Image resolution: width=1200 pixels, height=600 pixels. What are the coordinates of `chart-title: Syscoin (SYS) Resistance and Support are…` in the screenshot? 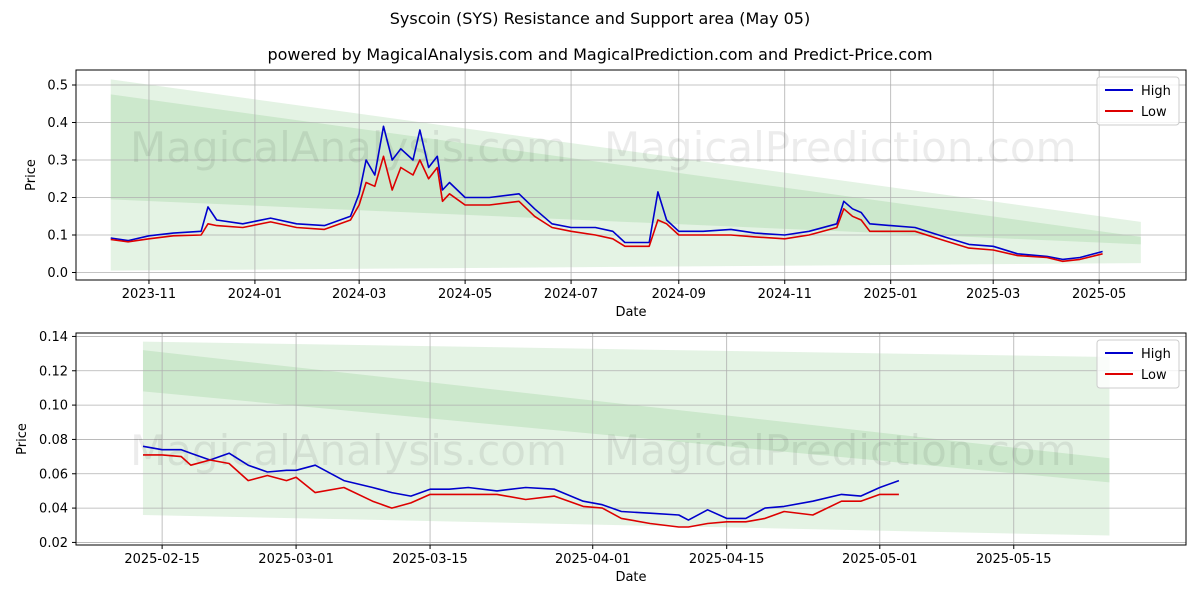 It's located at (600, 18).